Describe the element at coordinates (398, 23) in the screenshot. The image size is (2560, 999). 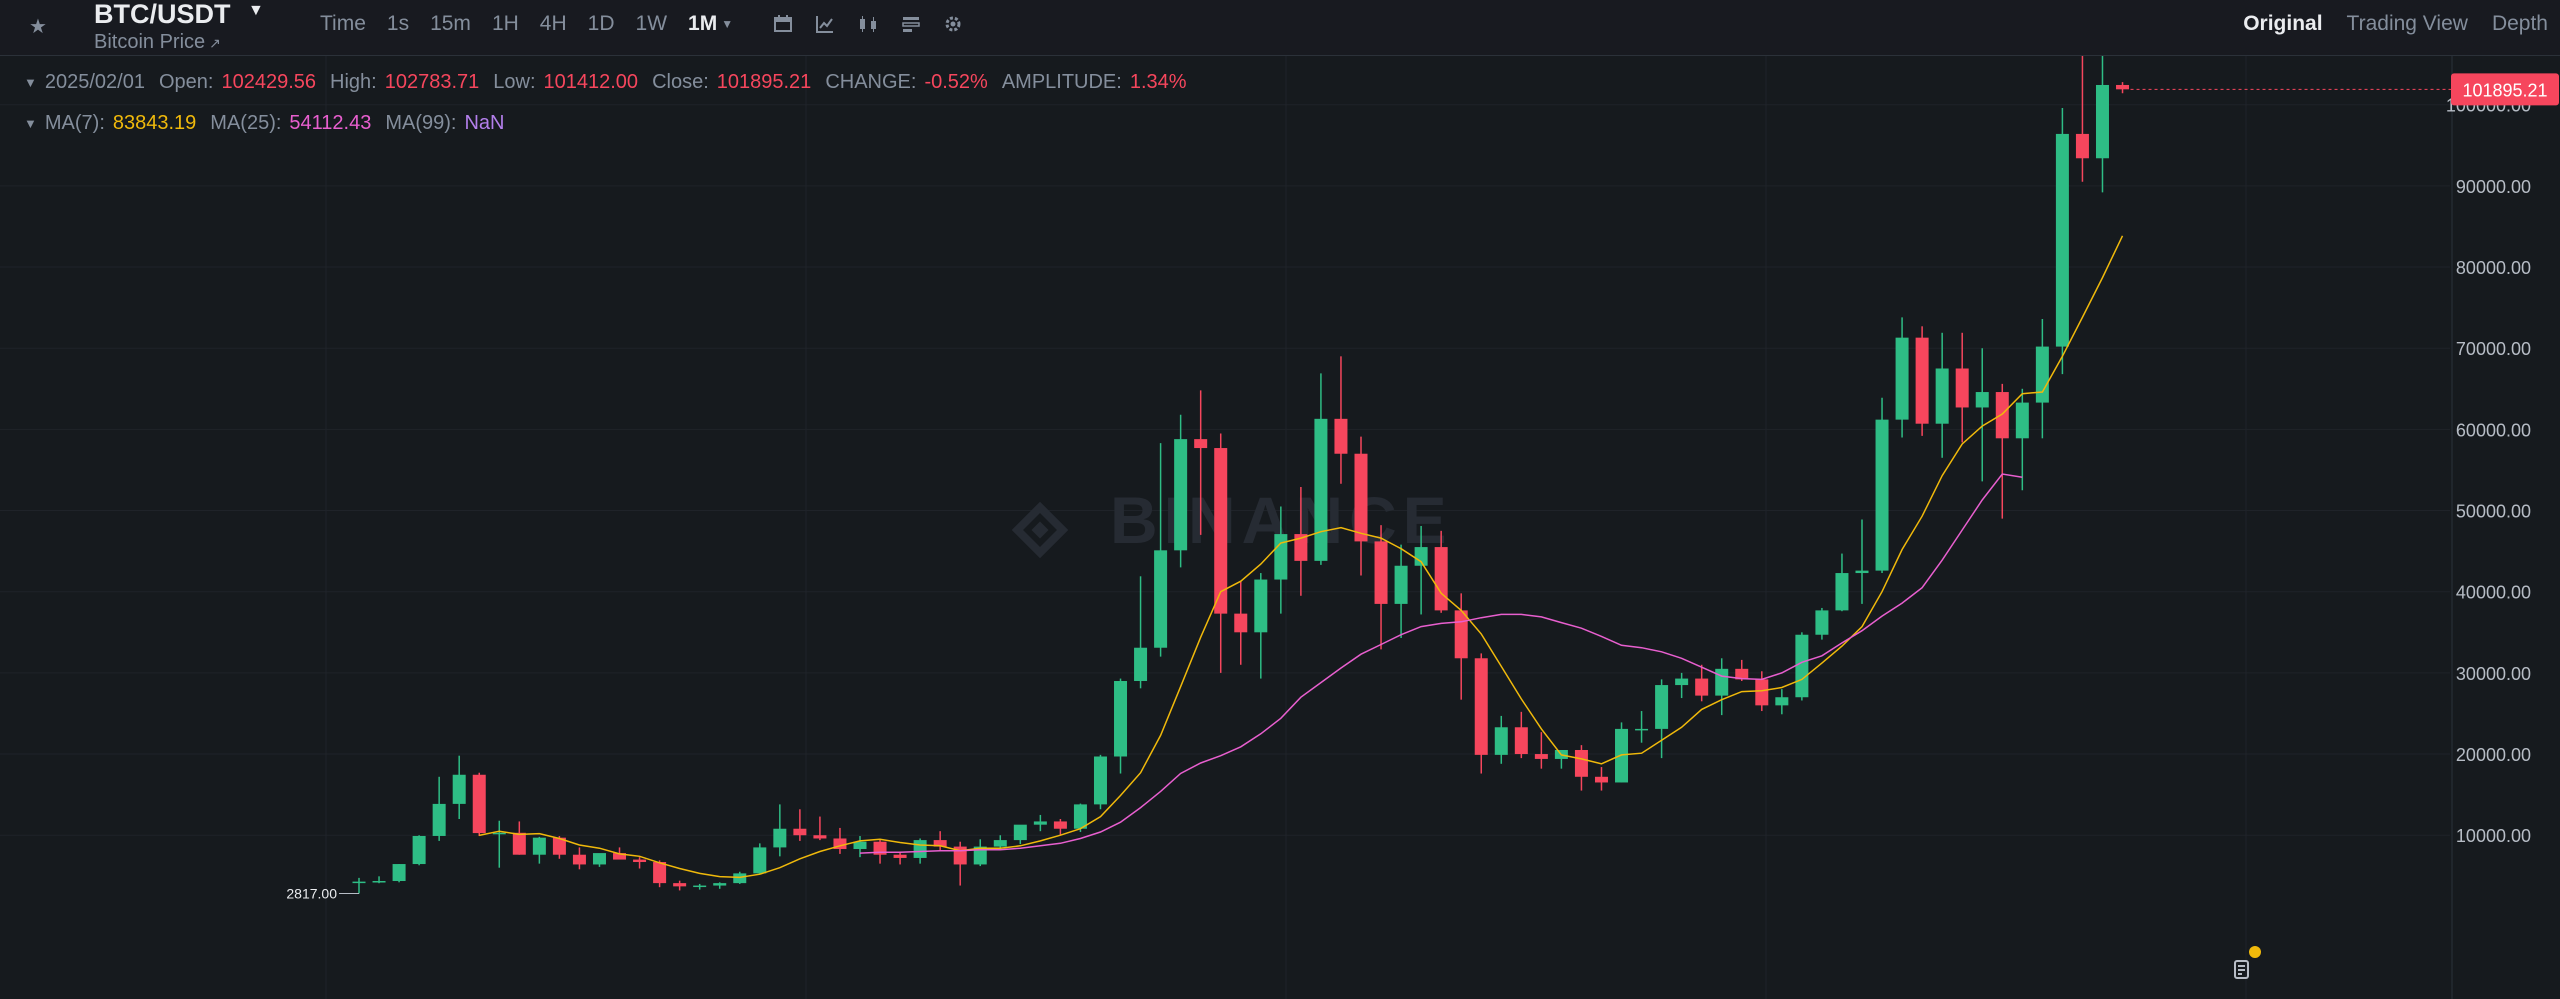
I see `interval-1s: 1s` at that location.